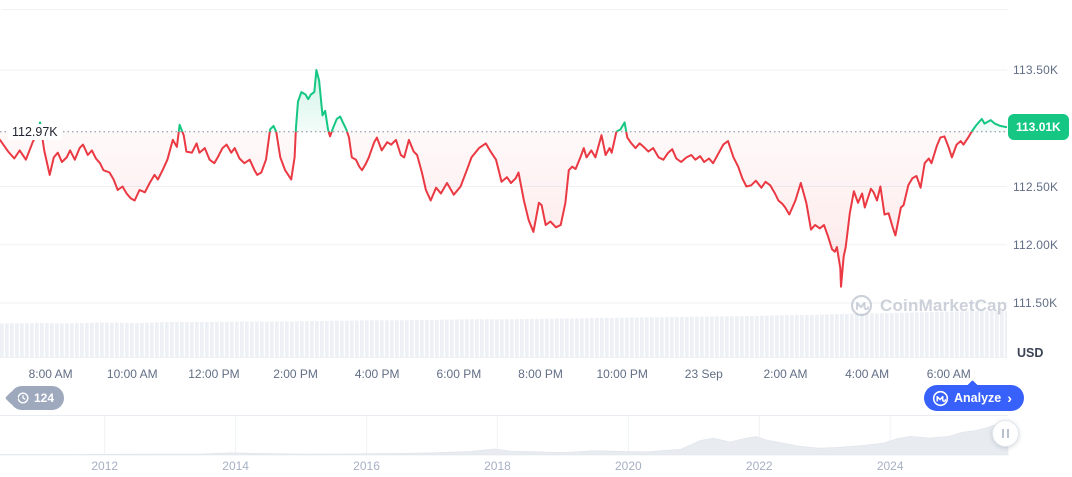 This screenshot has width=1072, height=477. Describe the element at coordinates (23, 398) in the screenshot. I see `history-clock-icon` at that location.